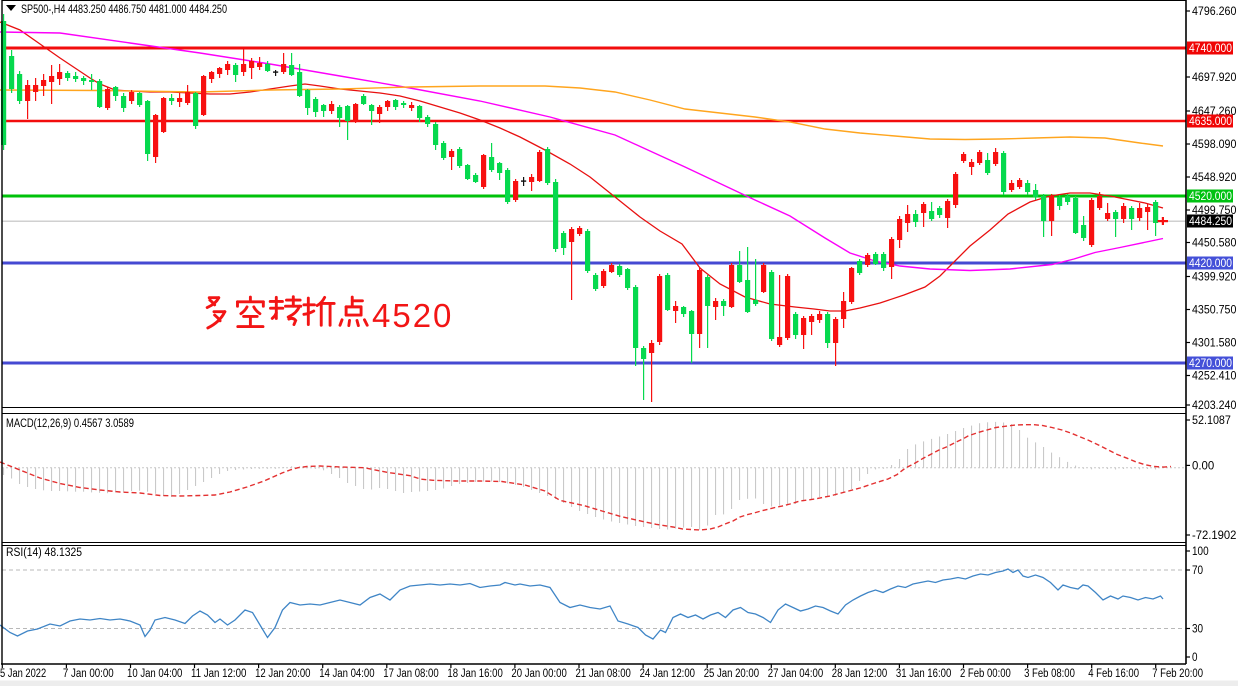 This screenshot has width=1238, height=686. What do you see at coordinates (985, 674) in the screenshot?
I see `svg-text: 2 Feb 00:00` at bounding box center [985, 674].